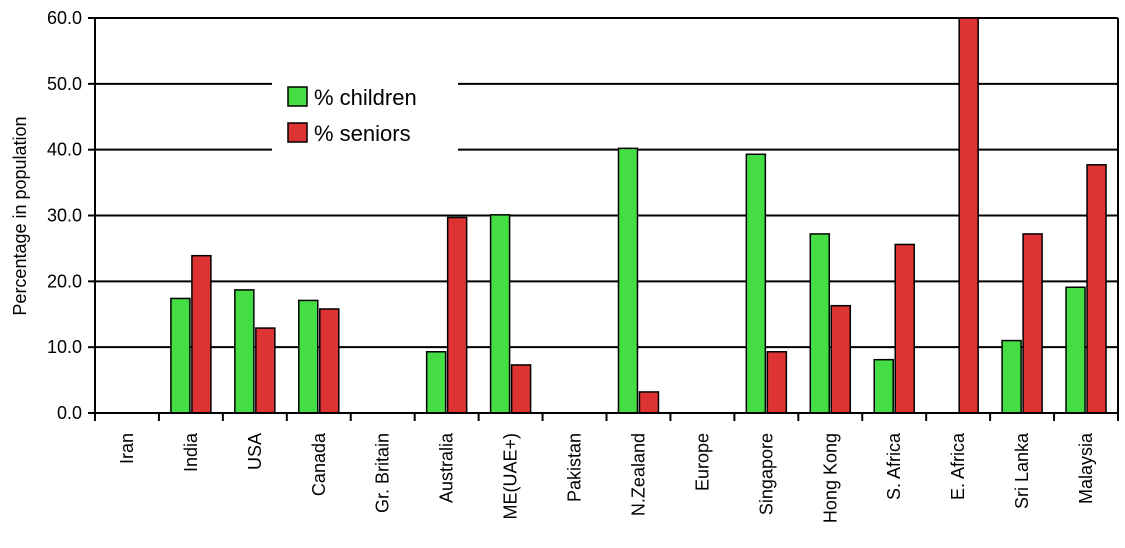  What do you see at coordinates (365, 97) in the screenshot?
I see `legend-entry-label: % children` at bounding box center [365, 97].